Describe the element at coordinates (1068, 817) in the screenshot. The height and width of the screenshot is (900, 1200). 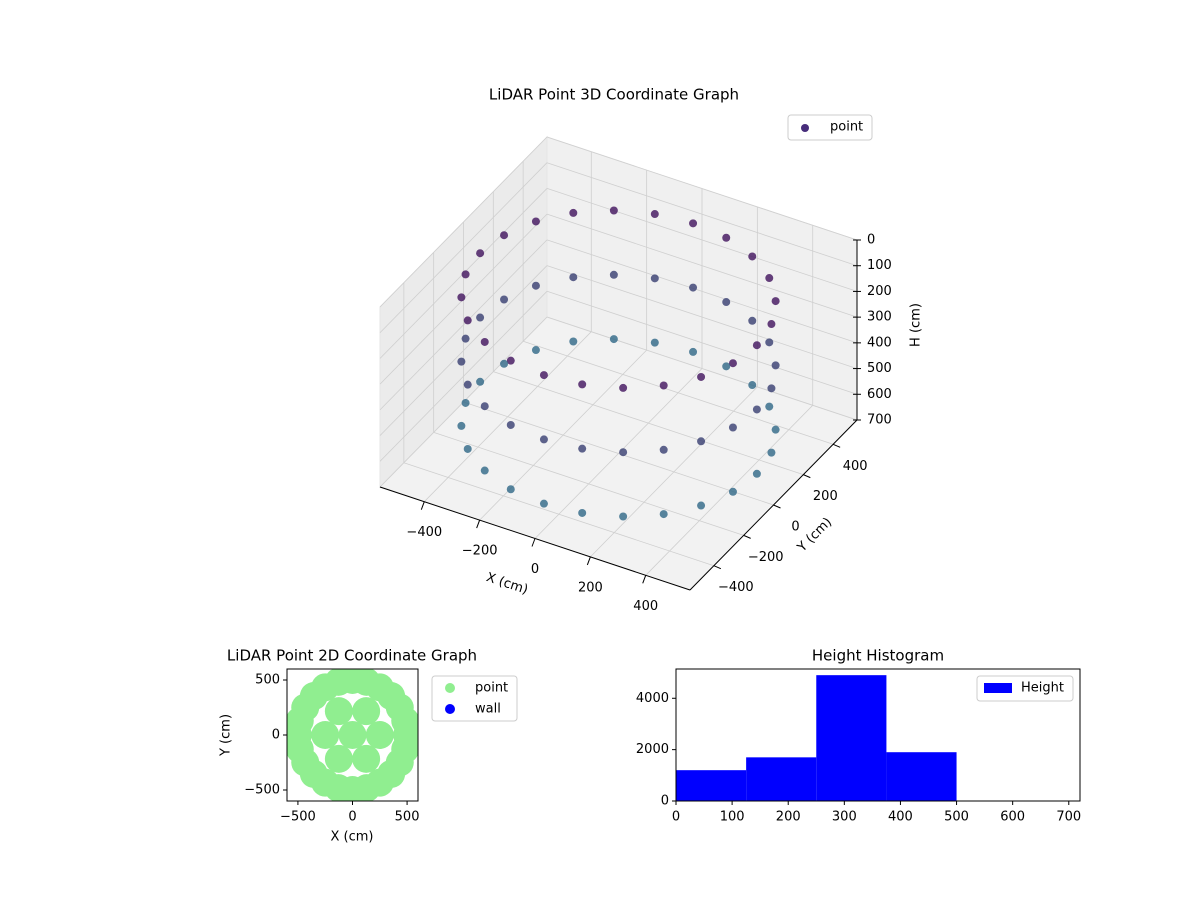
I see `x-tick-label: 700` at that location.